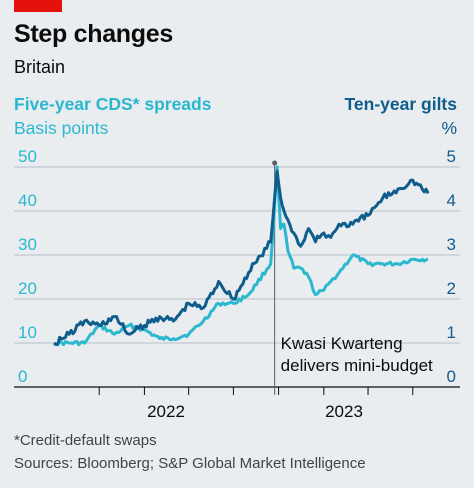  Describe the element at coordinates (451, 244) in the screenshot. I see `right-tick-label: 3` at that location.